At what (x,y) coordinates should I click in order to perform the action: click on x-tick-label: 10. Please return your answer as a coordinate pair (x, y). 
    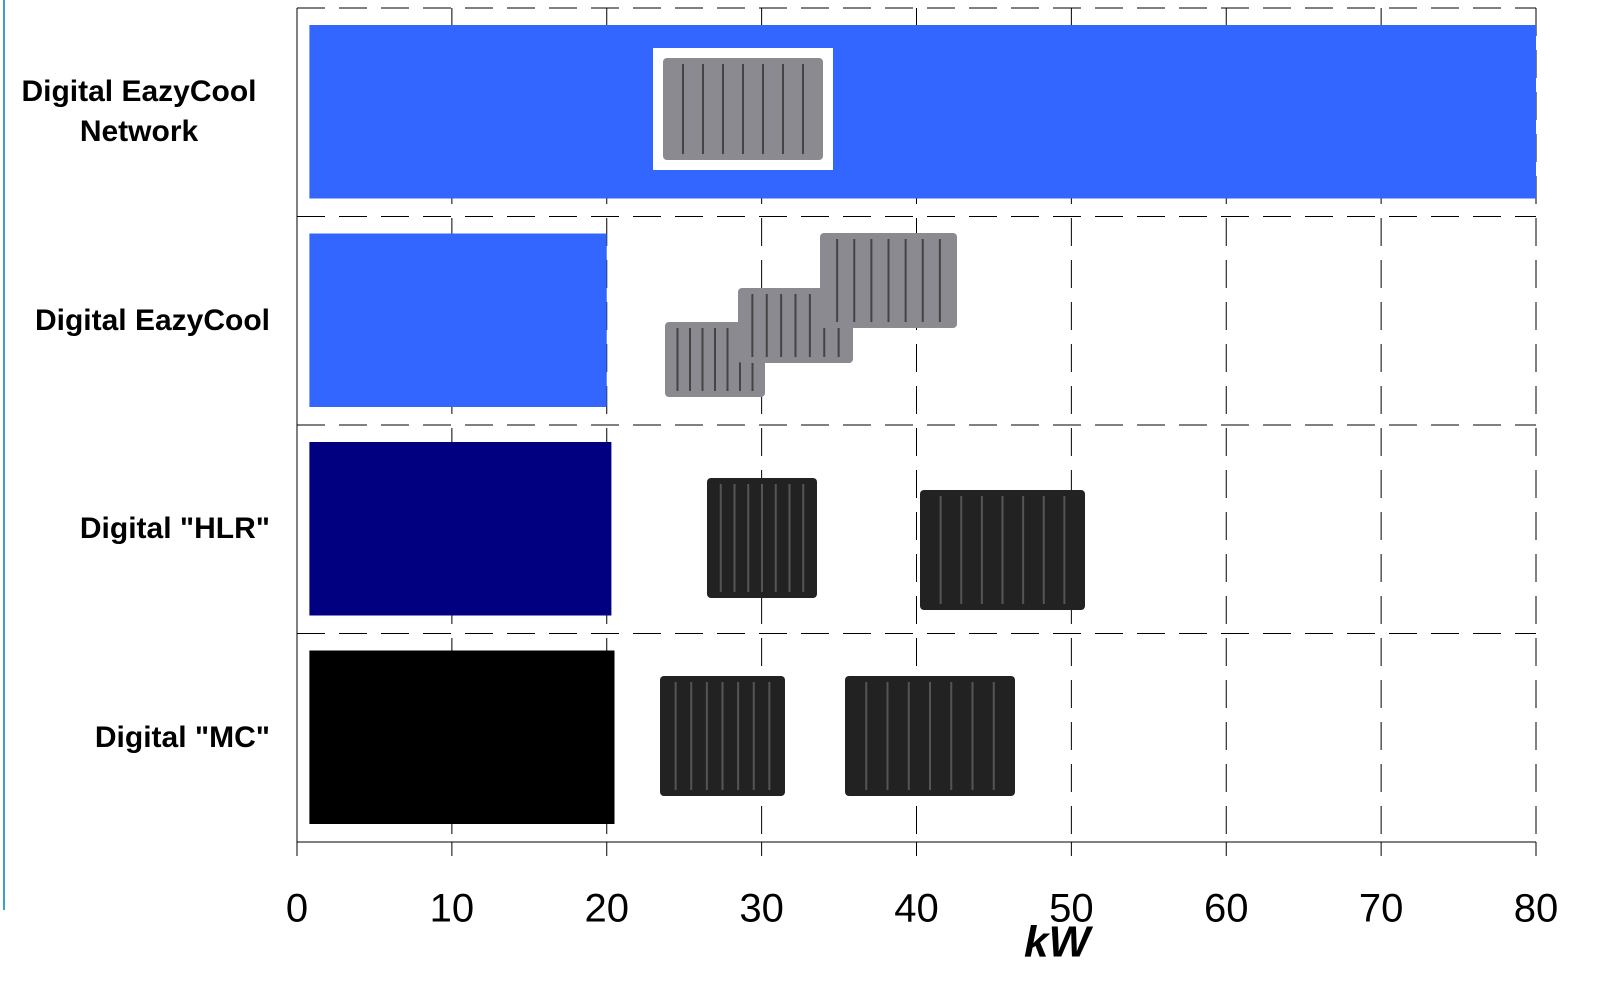
    Looking at the image, I should click on (452, 909).